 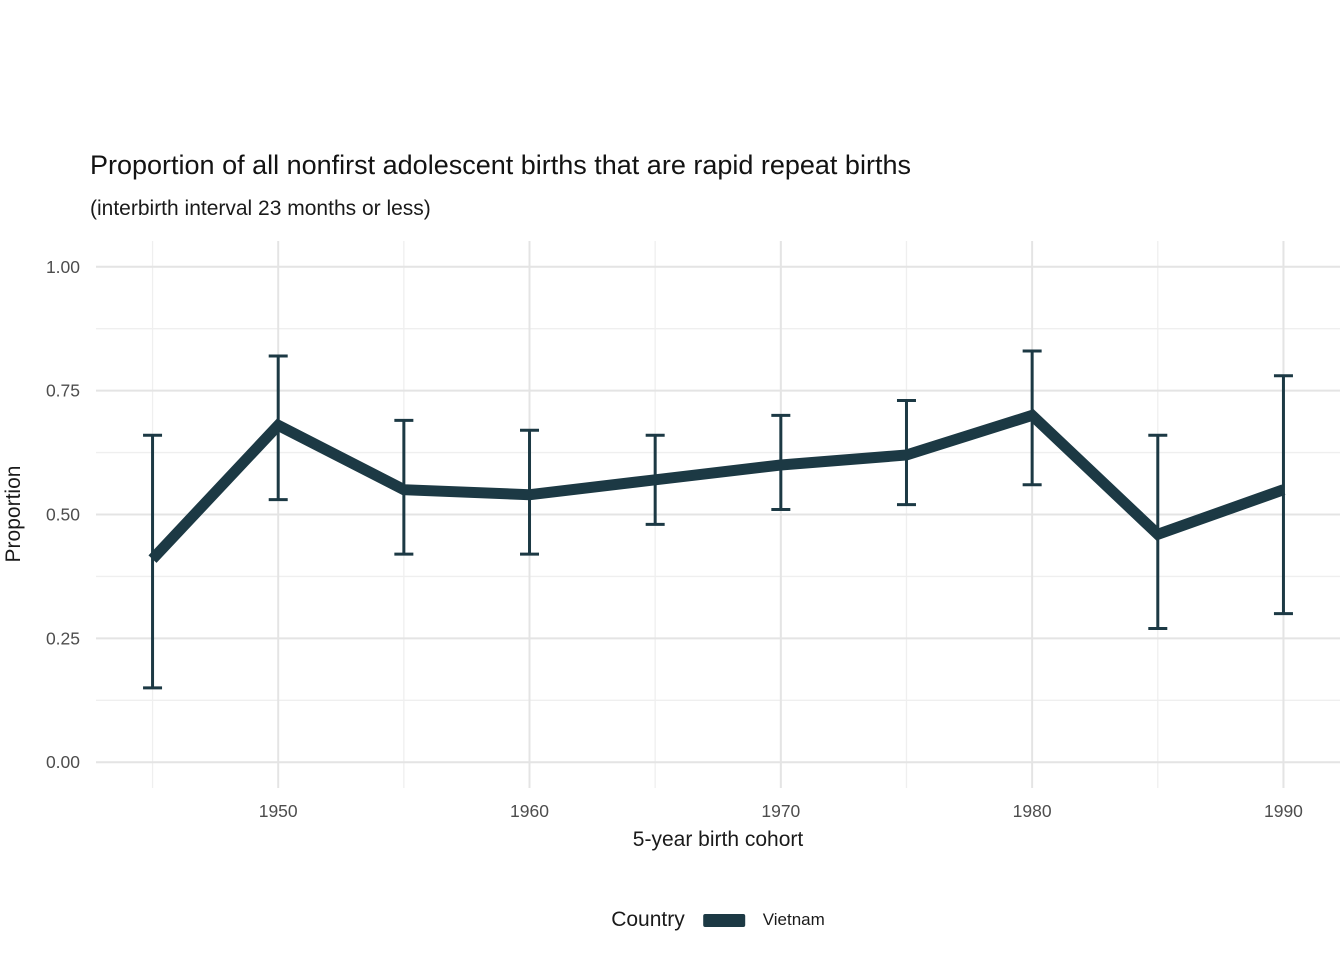 I want to click on x-axis-title: 5-year birth cohort, so click(x=718, y=839).